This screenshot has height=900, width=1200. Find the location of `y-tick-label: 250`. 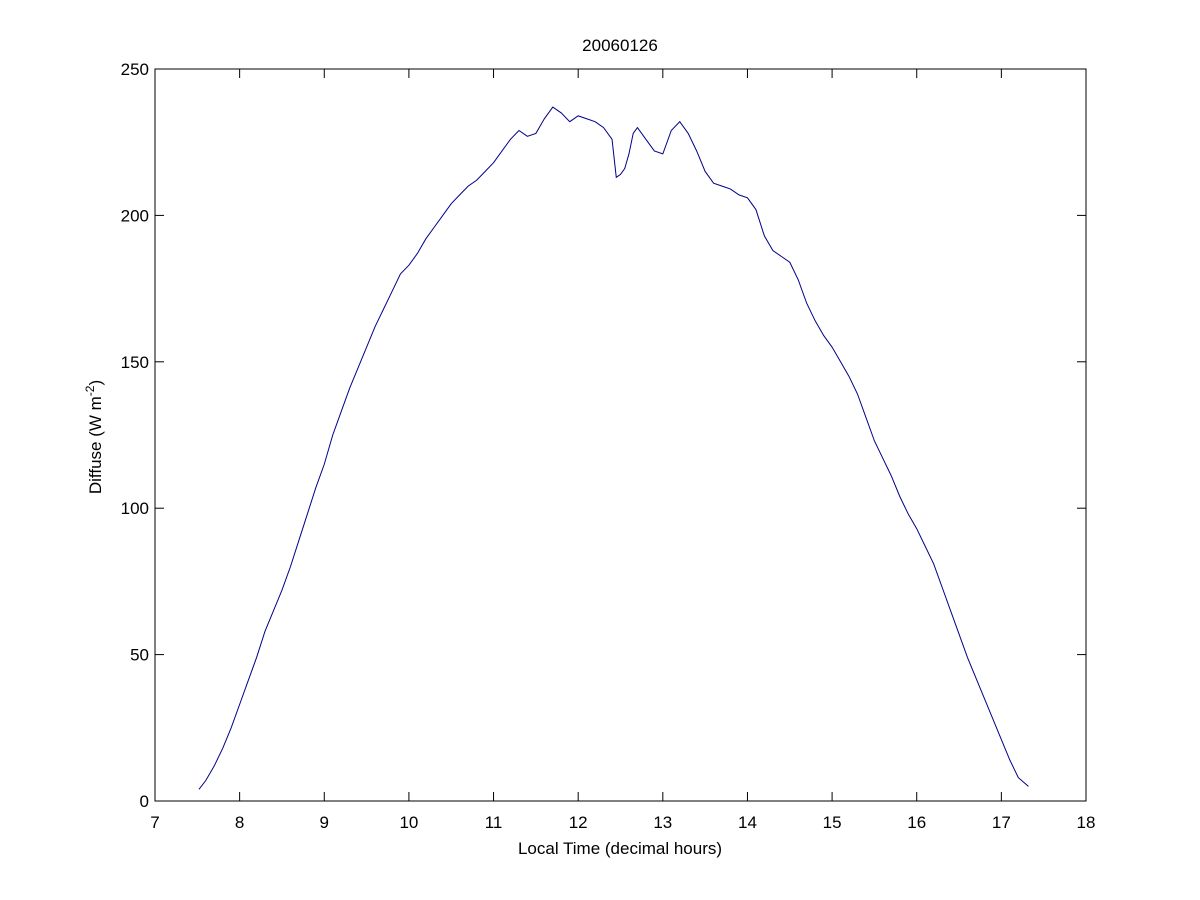

y-tick-label: 250 is located at coordinates (135, 69).